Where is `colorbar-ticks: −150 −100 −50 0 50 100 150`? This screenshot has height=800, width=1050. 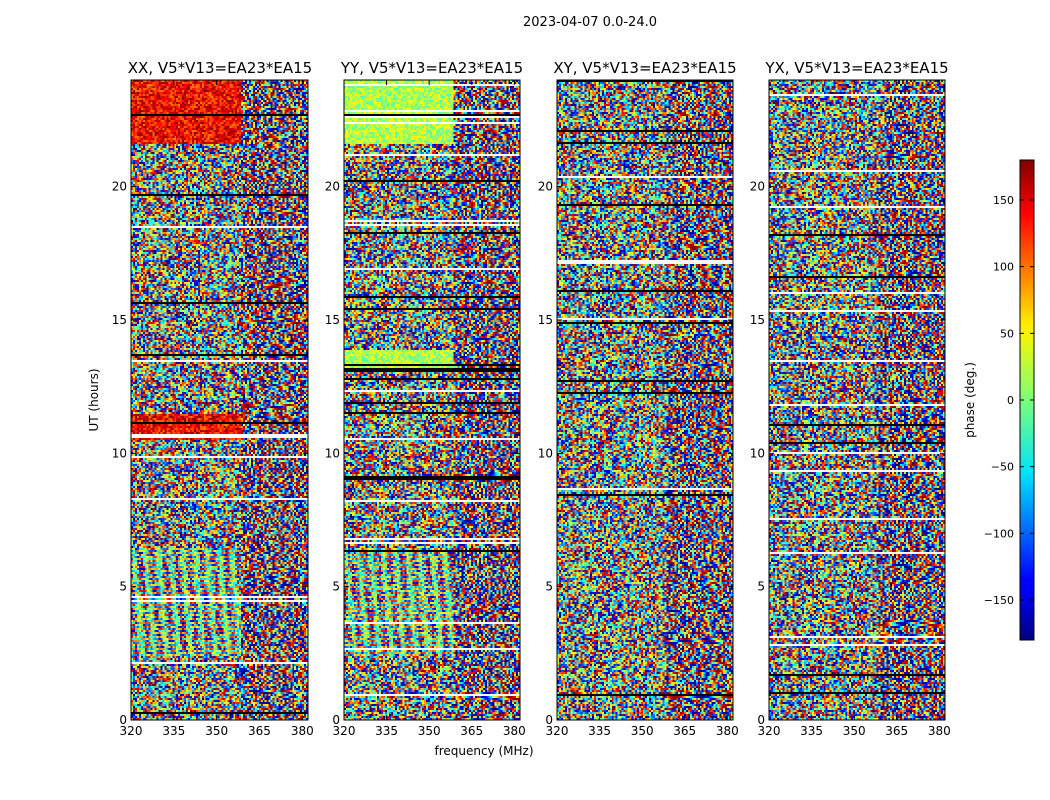
colorbar-ticks: −150 −100 −50 0 50 100 150 is located at coordinates (1009, 400).